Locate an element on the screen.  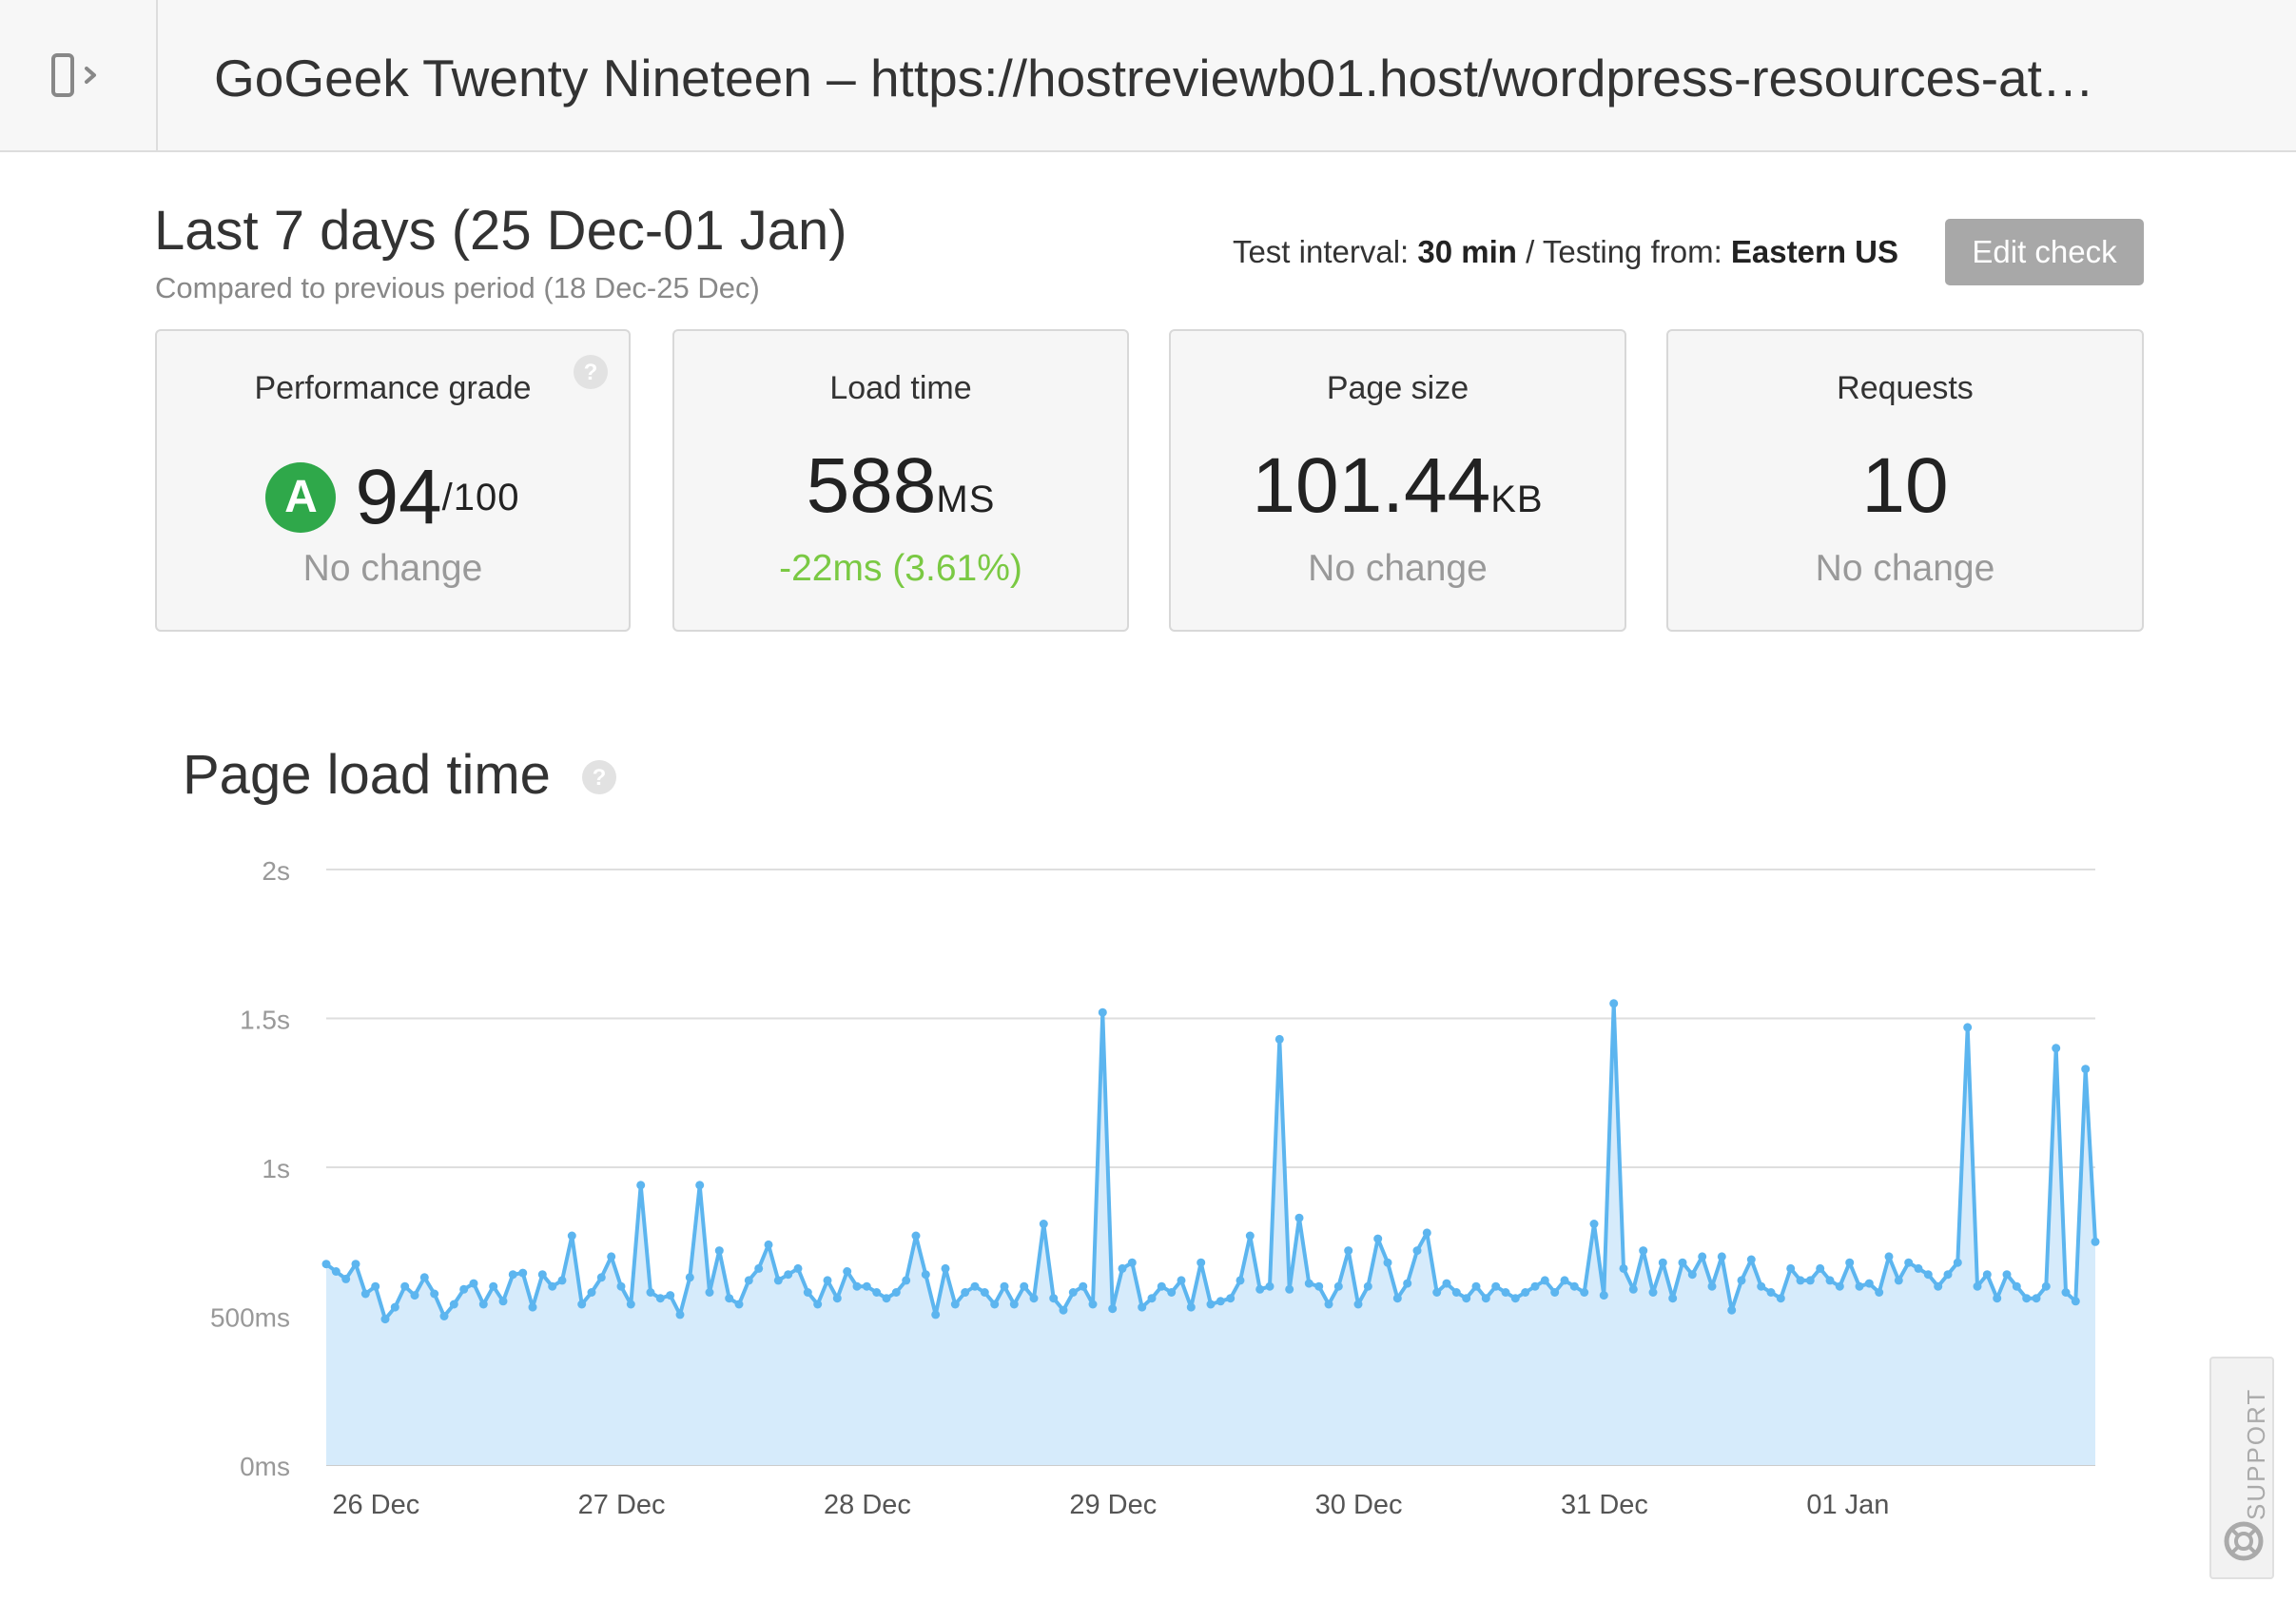
help-icon: ? is located at coordinates (591, 372).